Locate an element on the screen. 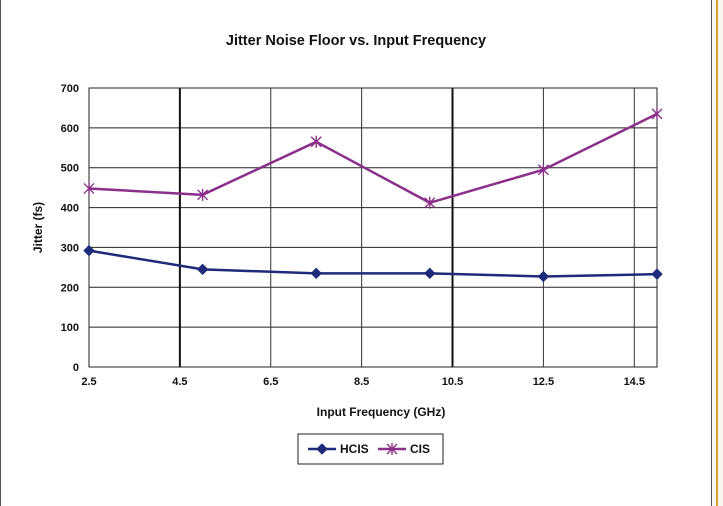 This screenshot has width=723, height=506. y-tick-label: 700 is located at coordinates (70, 89).